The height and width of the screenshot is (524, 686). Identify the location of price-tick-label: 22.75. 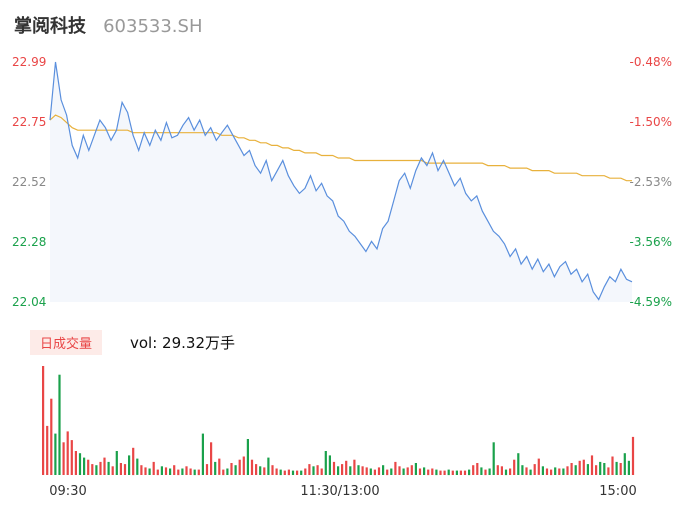
(29, 122).